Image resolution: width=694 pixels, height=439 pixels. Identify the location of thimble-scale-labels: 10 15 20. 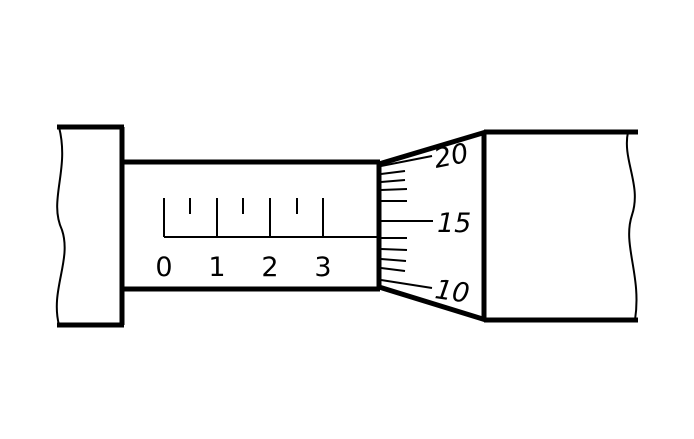
(451, 224).